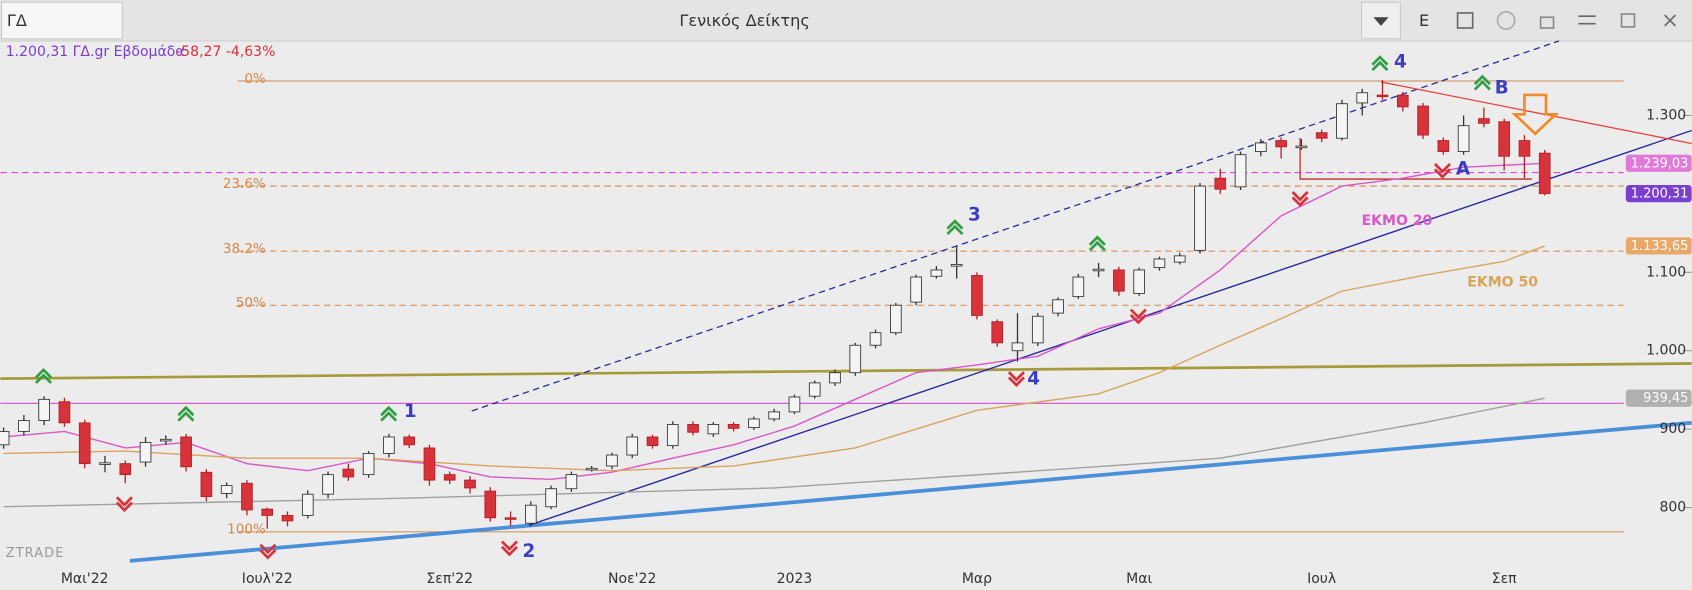 This screenshot has width=1692, height=590. I want to click on resistance-line, so click(1536, 113).